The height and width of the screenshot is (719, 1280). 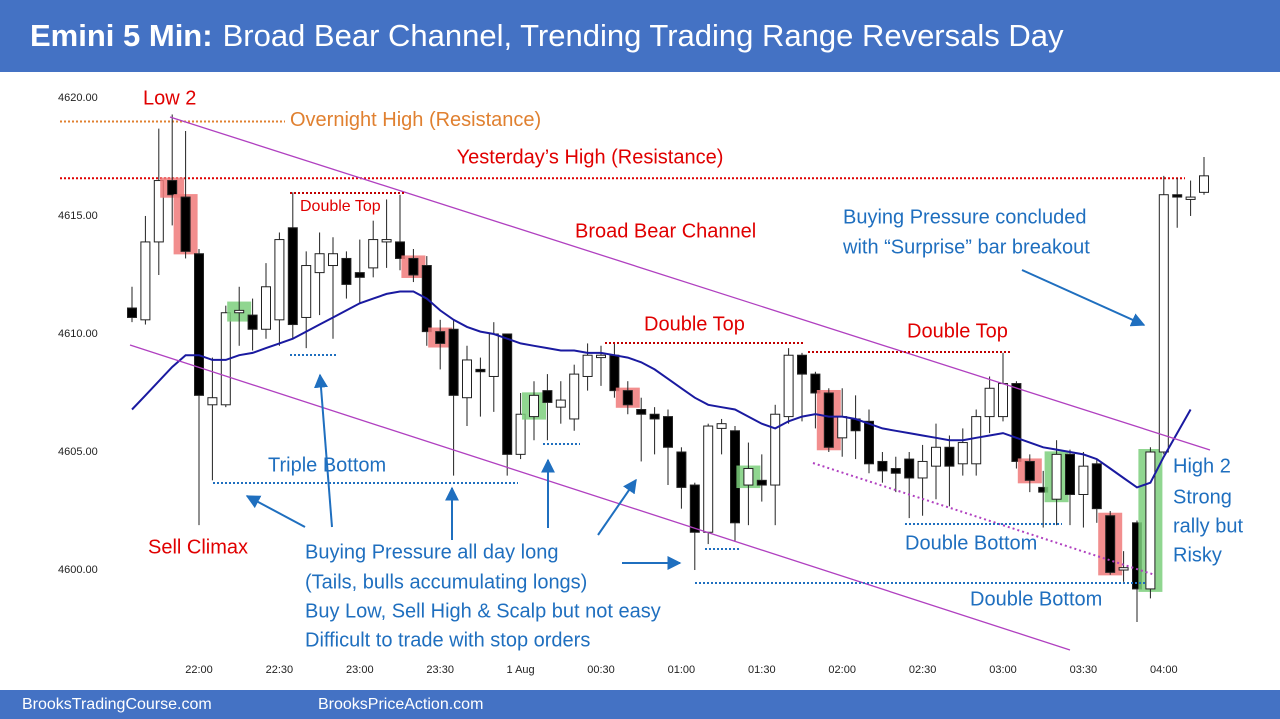 What do you see at coordinates (400, 704) in the screenshot?
I see `footer-link: BrooksPriceAction.com` at bounding box center [400, 704].